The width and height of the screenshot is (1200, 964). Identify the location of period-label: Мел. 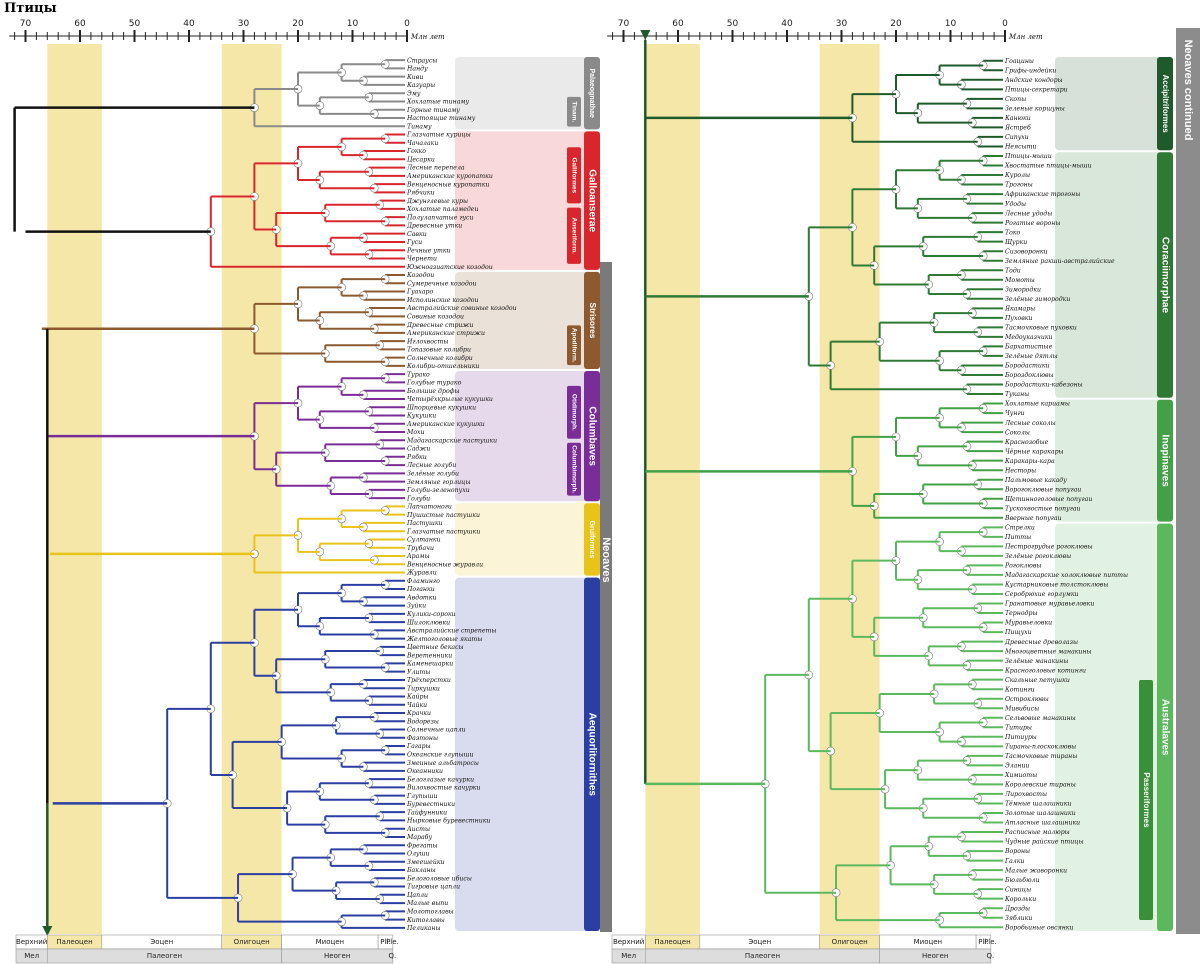
(31, 956).